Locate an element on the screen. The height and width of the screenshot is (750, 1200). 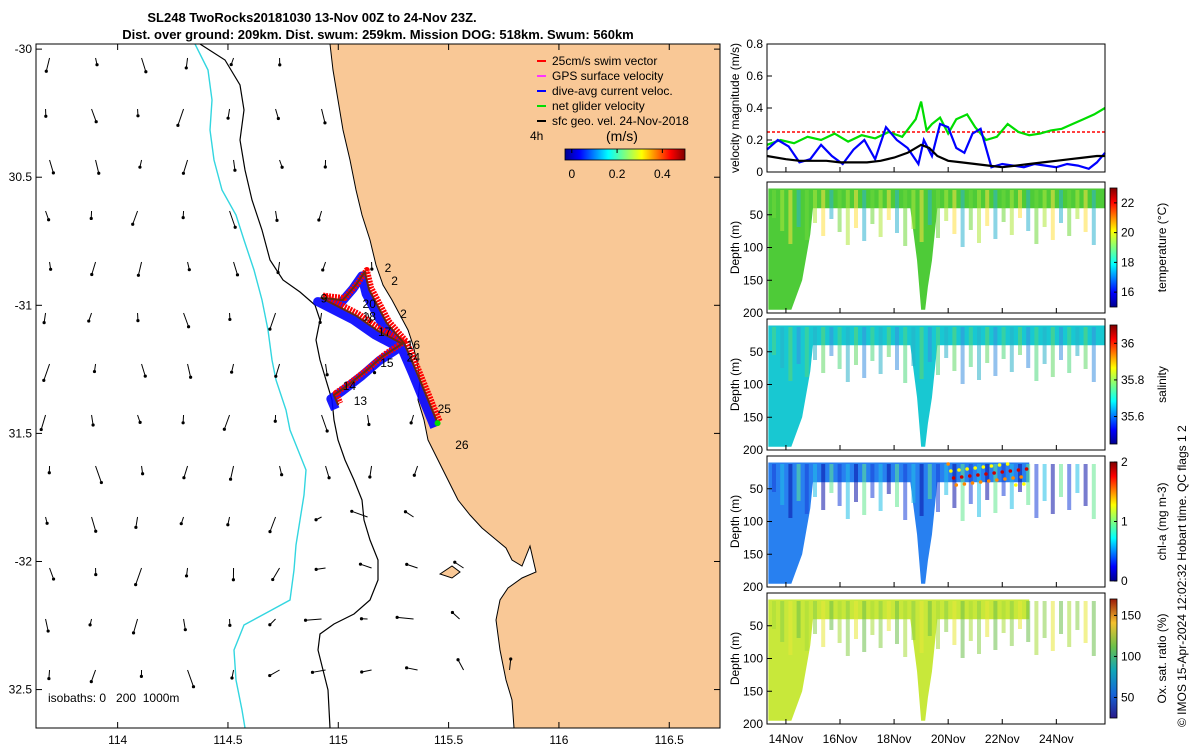
track-day-label: 26 is located at coordinates (462, 445).